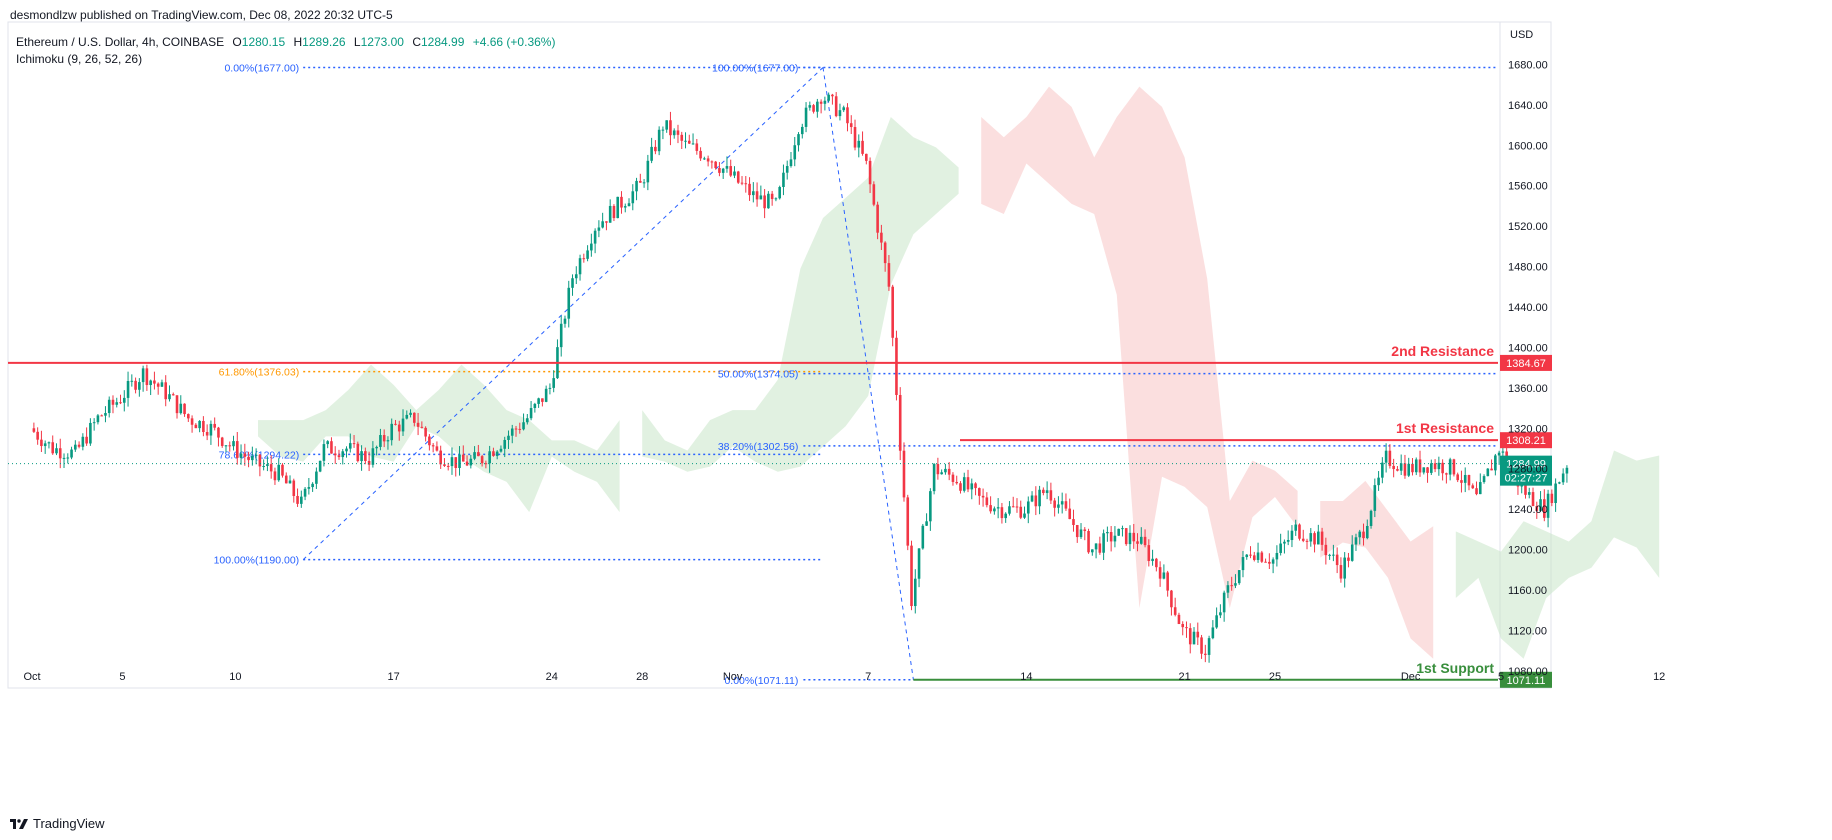 This screenshot has width=1832, height=840. I want to click on y-tick-label: 1480.00, so click(1528, 268).